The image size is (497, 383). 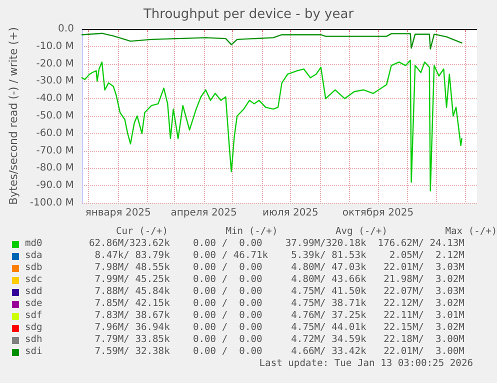 I want to click on text: 8.47k/ 83.79k 0.00 / 46.71k 5.39k/ 81.53k 2.05M/ 2.12M, so click(x=279, y=256).